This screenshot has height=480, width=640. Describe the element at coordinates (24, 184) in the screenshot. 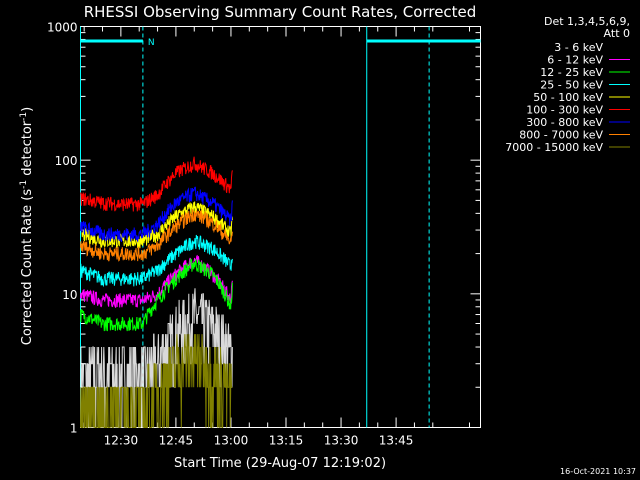

I see `y-axis-label-sup1: -1` at that location.